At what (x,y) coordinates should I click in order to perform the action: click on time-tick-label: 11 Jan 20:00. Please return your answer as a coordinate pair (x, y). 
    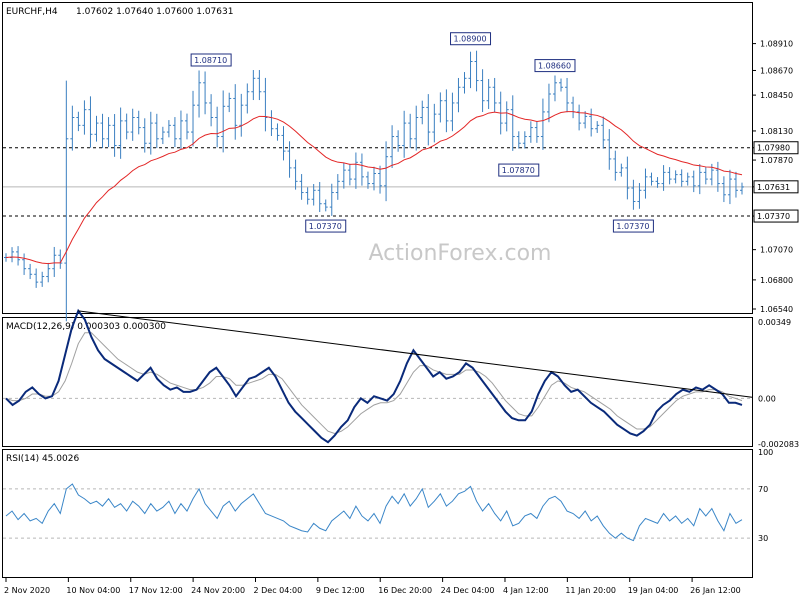
    Looking at the image, I should click on (590, 590).